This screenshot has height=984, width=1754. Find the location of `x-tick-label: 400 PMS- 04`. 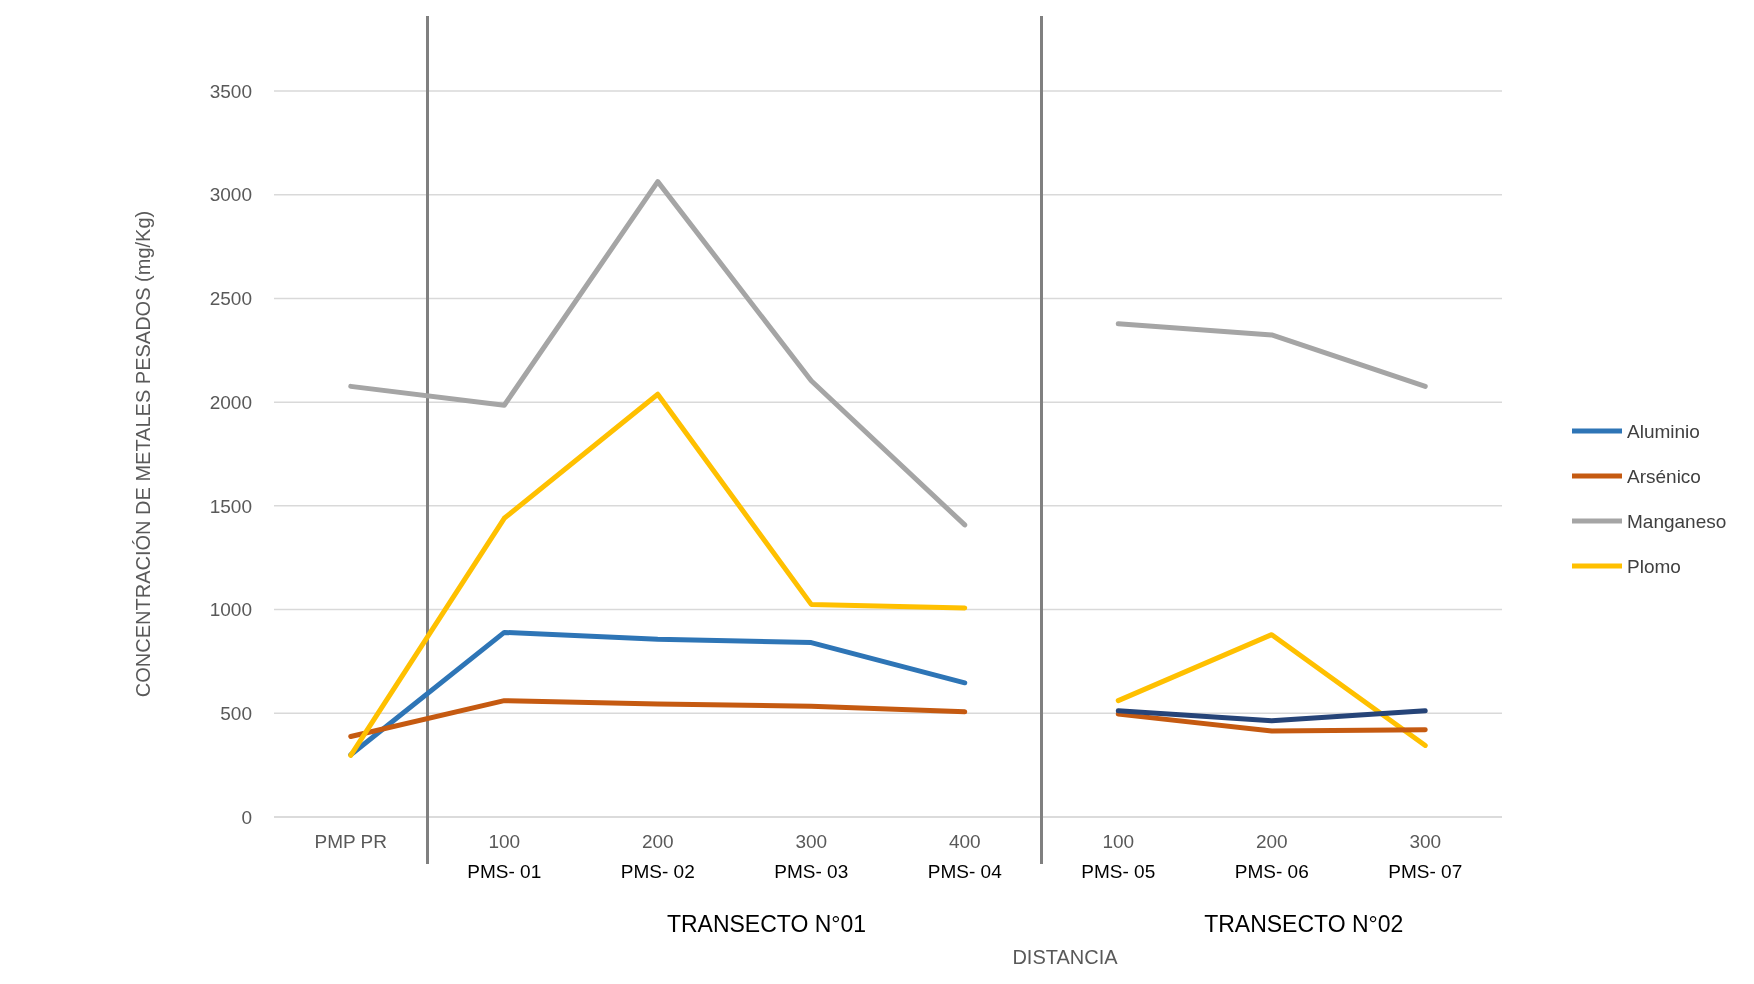

x-tick-label: 400 PMS- 04 is located at coordinates (965, 856).